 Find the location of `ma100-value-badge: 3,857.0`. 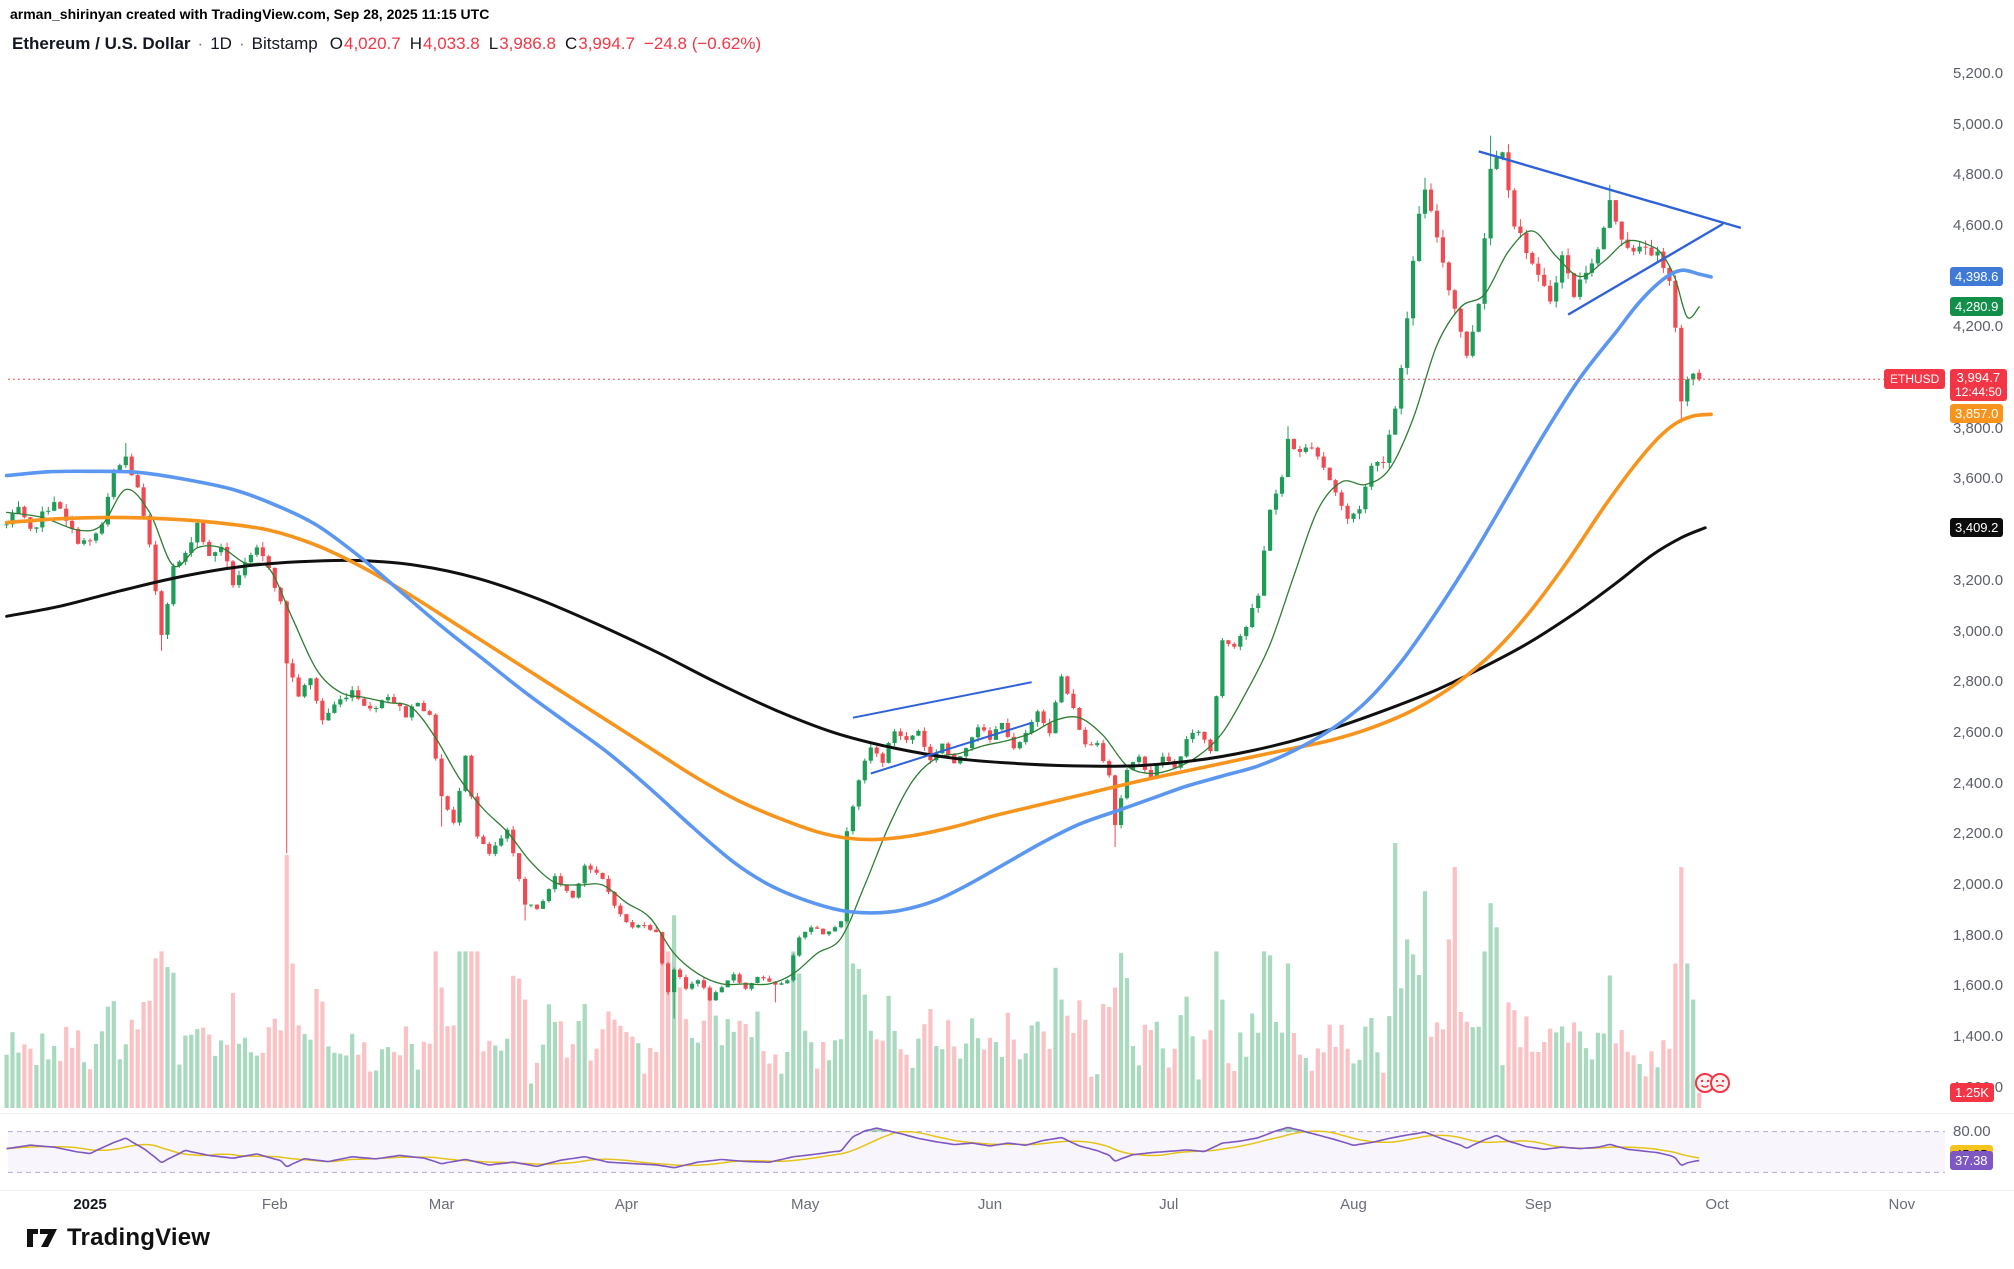

ma100-value-badge: 3,857.0 is located at coordinates (1977, 414).